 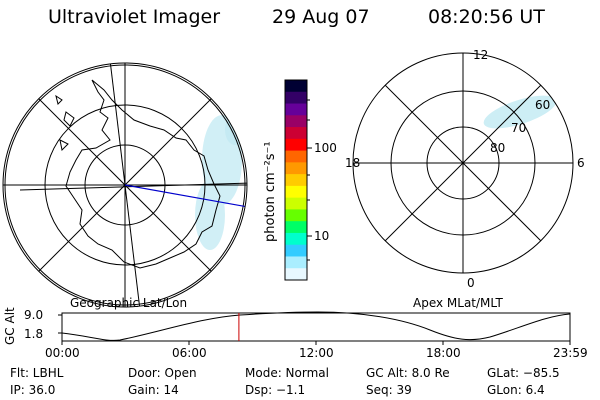 I want to click on info-gain: Gain: 14, so click(x=153, y=390).